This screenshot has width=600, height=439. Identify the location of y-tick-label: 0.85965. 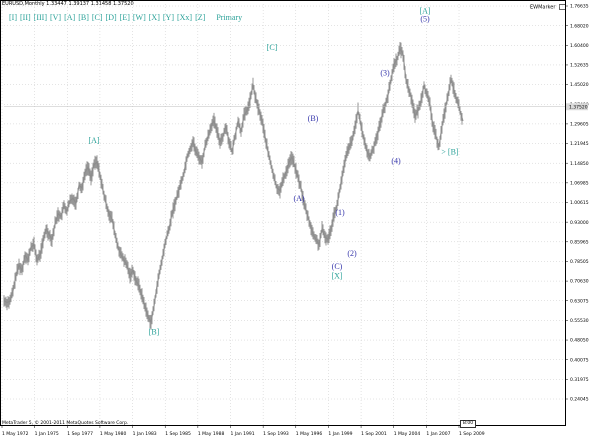
(579, 242).